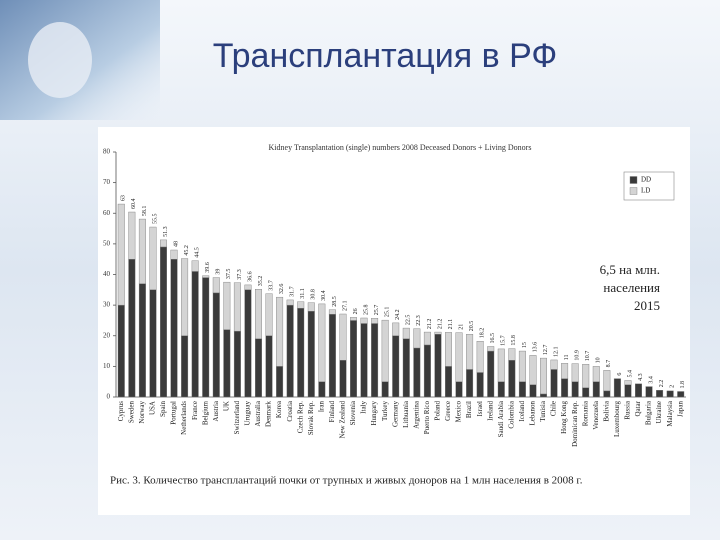  What do you see at coordinates (514, 340) in the screenshot?
I see `data-label: 15.8` at bounding box center [514, 340].